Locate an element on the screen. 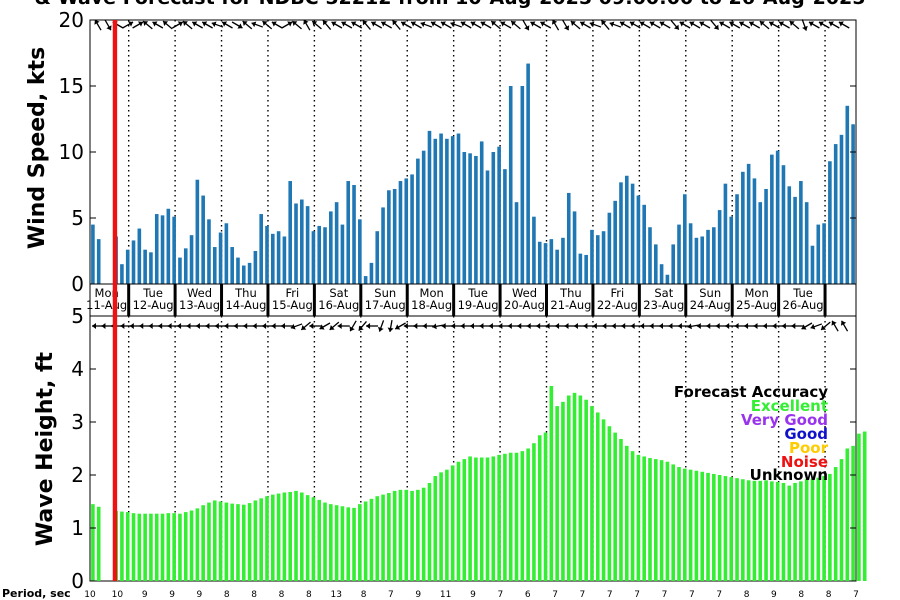 This screenshot has height=600, width=900. date-label: 26-Aug is located at coordinates (803, 305).